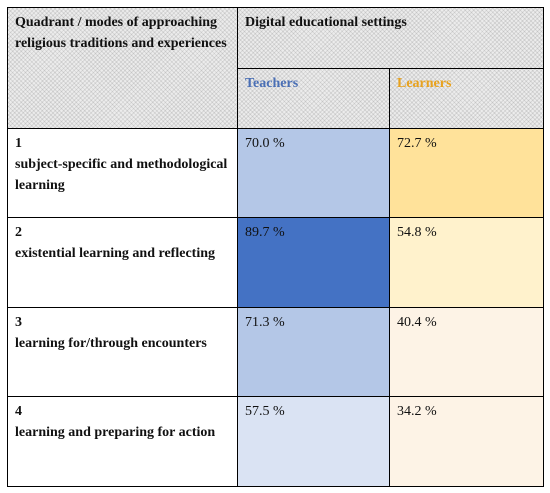 The image size is (550, 493). I want to click on quadrant-cell: 4 learning and preparing for action, so click(122, 441).